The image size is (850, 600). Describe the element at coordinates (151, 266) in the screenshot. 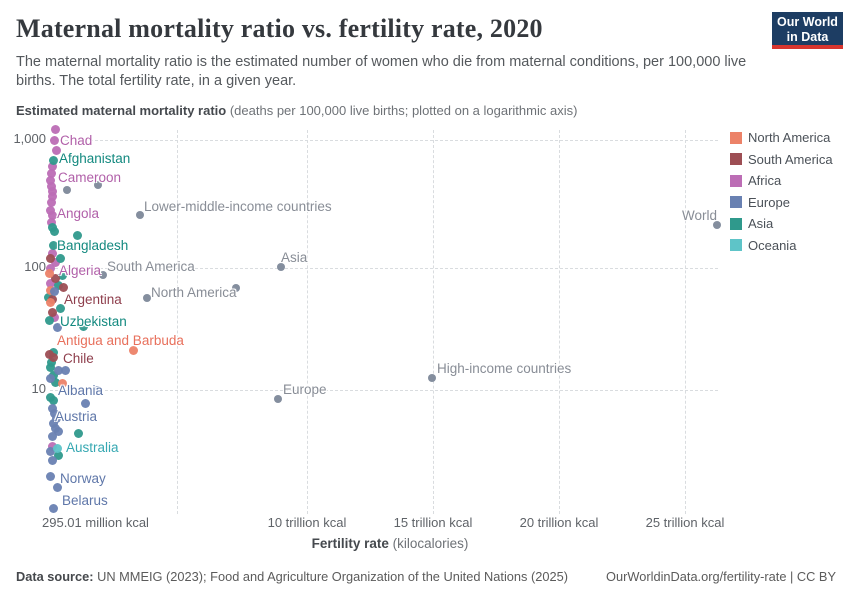

I see `point-label-south-america: South America` at that location.